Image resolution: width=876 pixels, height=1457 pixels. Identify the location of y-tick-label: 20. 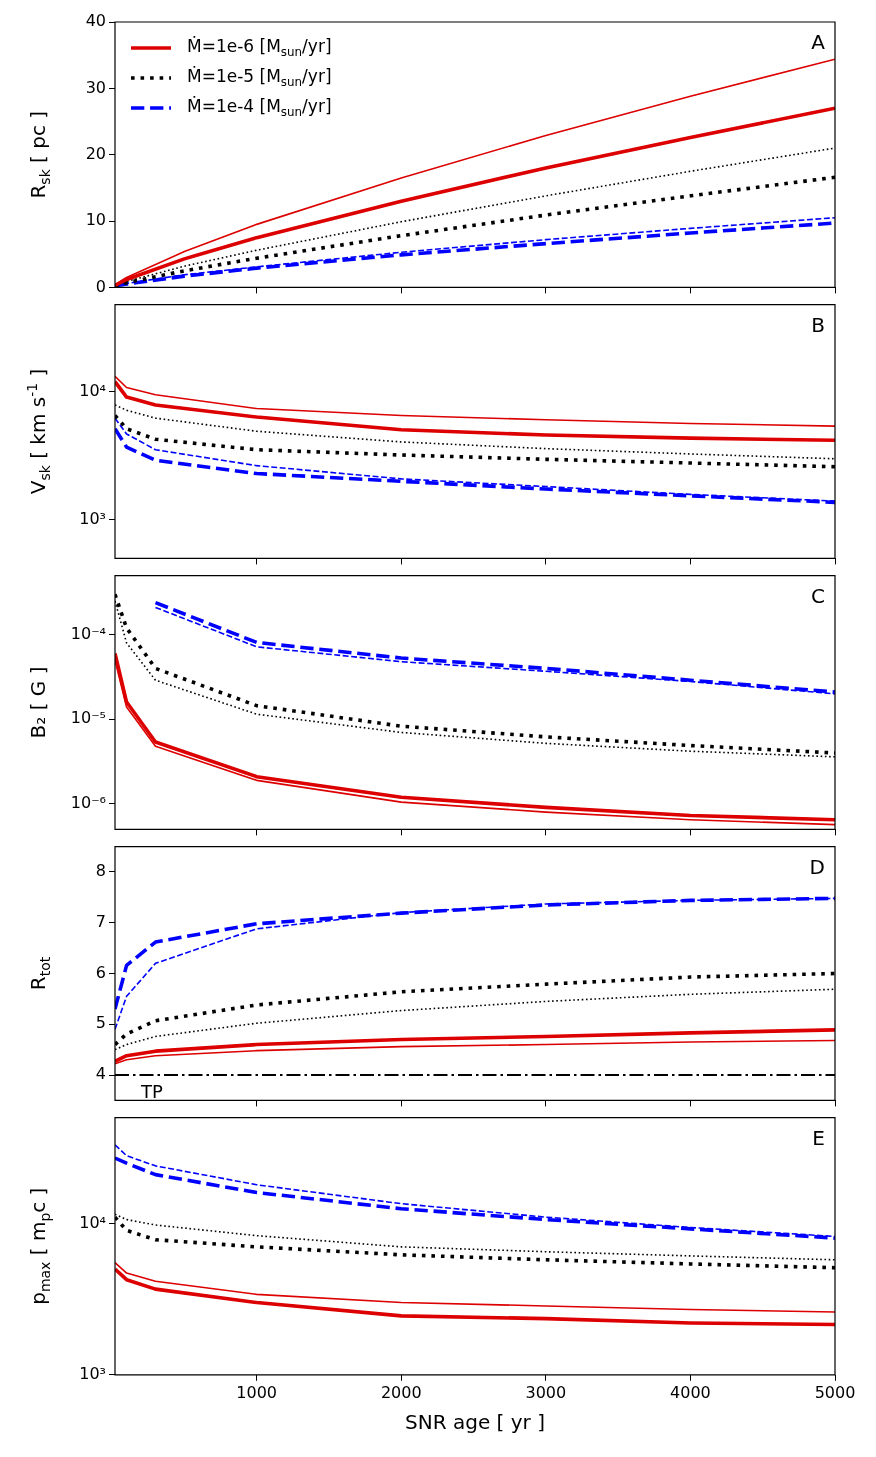
(95, 153).